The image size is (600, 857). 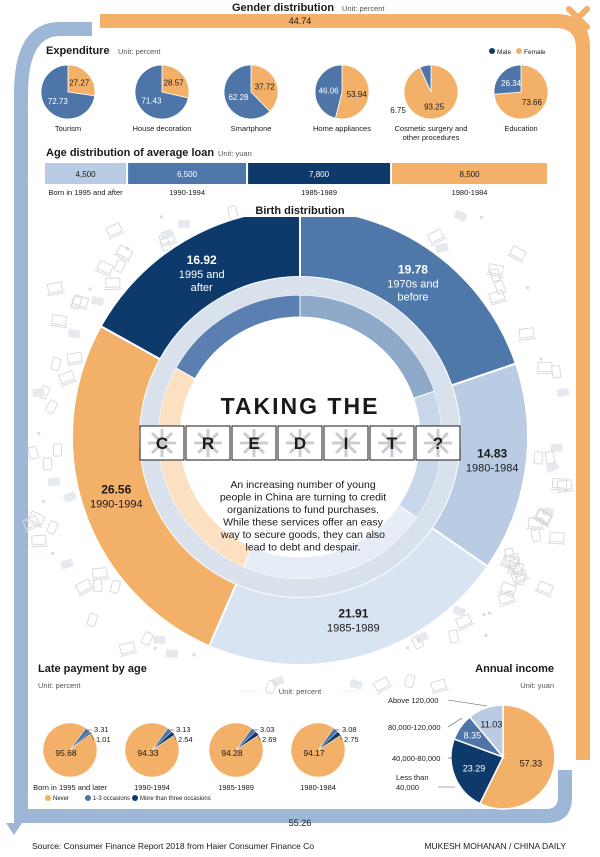 What do you see at coordinates (349, 729) in the screenshot?
I see `late-1-3-value: 3.08` at bounding box center [349, 729].